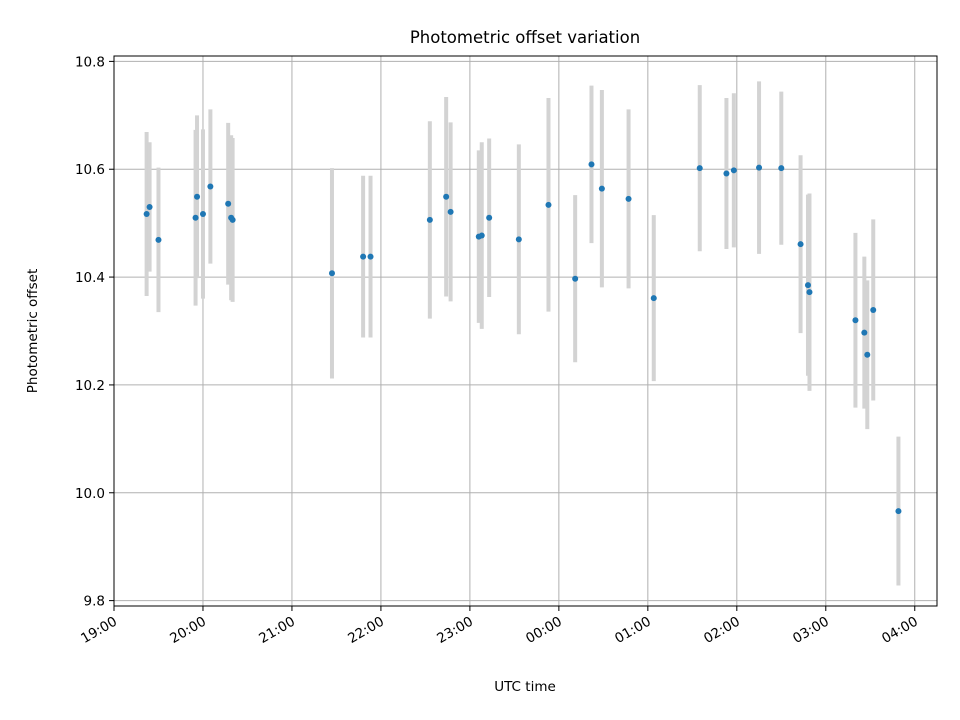  I want to click on y-axis-ticks: 9.8 10.0 10.2 10.4 10.6 10.8, so click(94, 332).